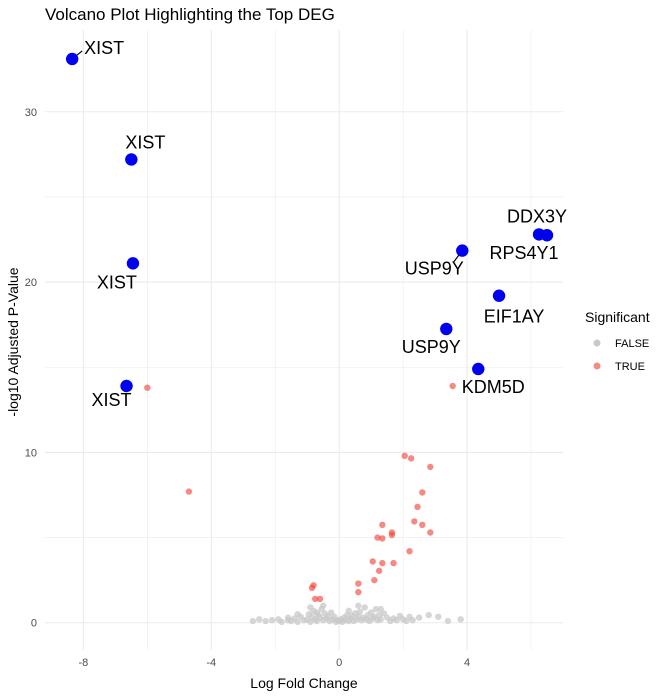  I want to click on chart-title: Volcano Plot Highlighting the Top DEG, so click(190, 14).